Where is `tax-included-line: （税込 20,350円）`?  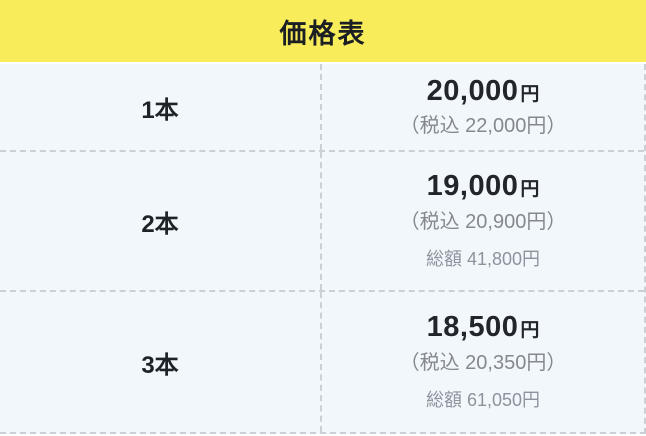
tax-included-line: （税込 20,350円） is located at coordinates (483, 362).